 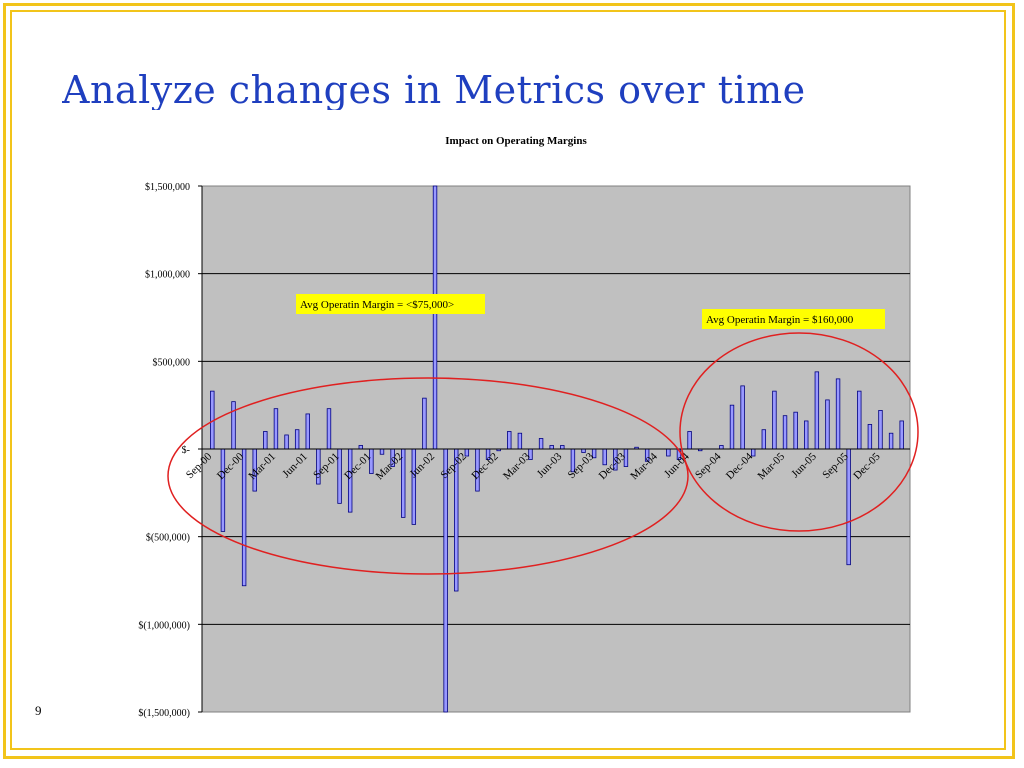 What do you see at coordinates (38, 710) in the screenshot?
I see `page-number: 9` at bounding box center [38, 710].